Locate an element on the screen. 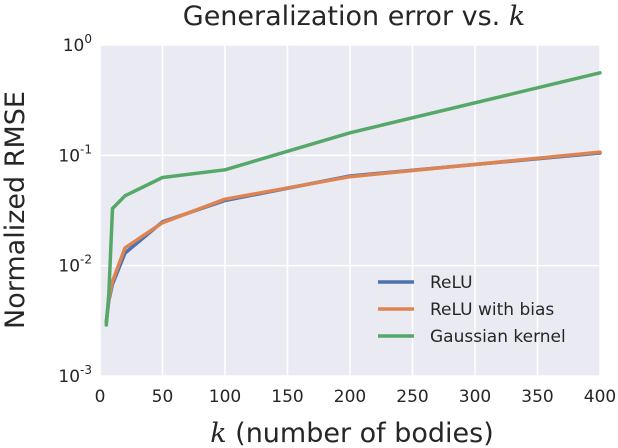 This screenshot has width=618, height=448. x-tick-label: 100 is located at coordinates (225, 397).